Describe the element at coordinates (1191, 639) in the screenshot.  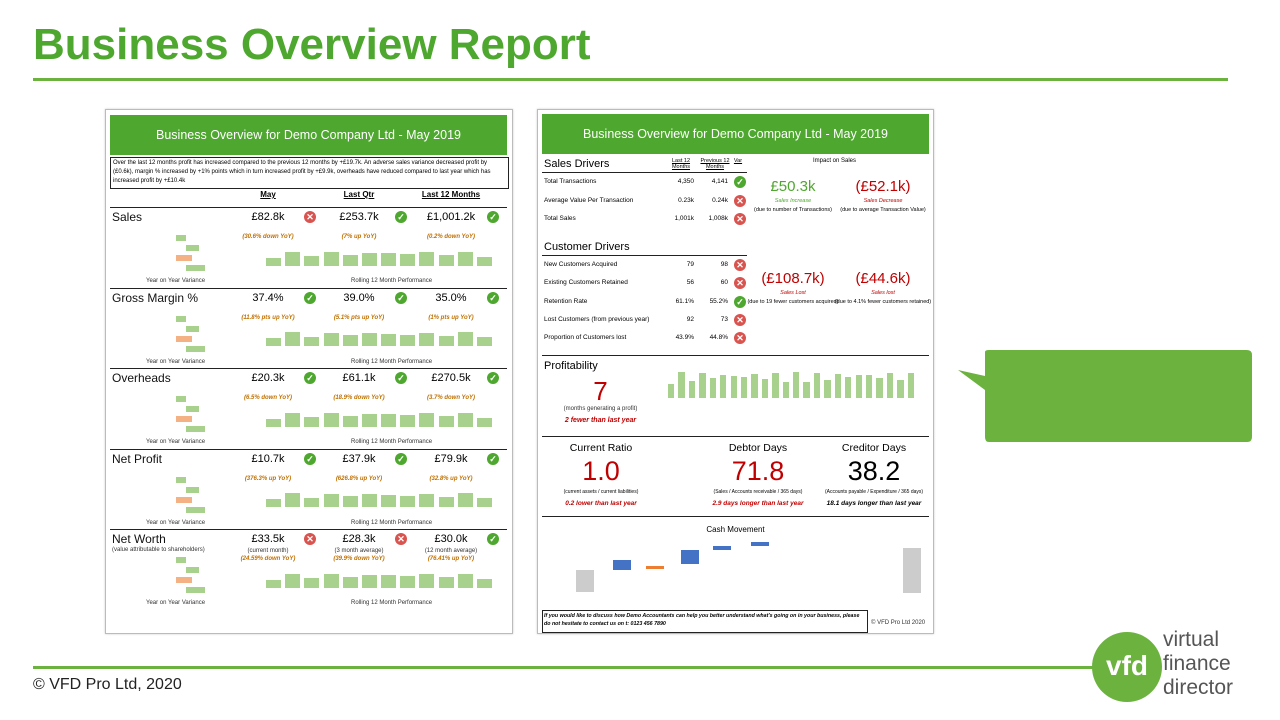
I see `logo-line: virtual` at that location.